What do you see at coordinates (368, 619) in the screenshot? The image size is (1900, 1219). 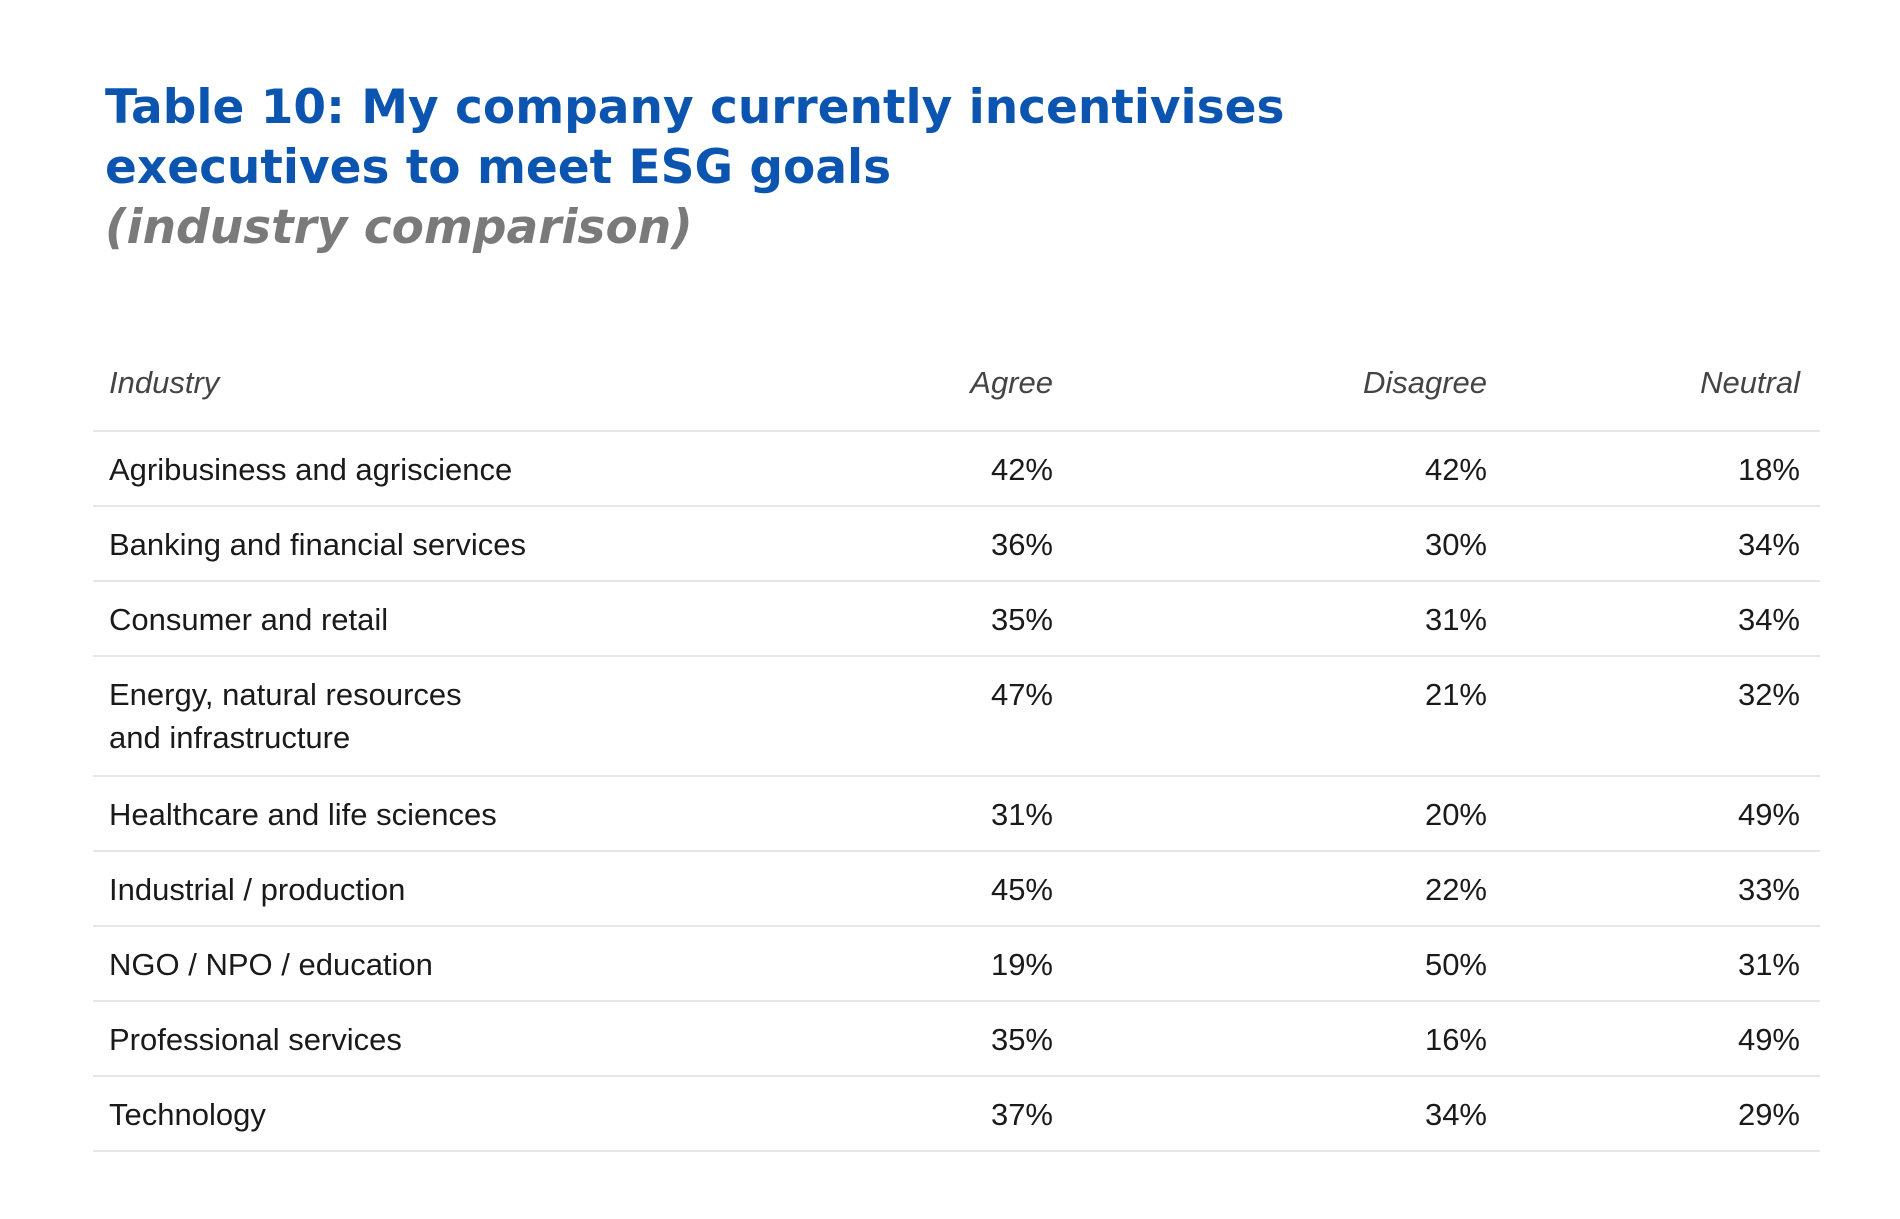 I see `cell-industry: Consumer and retail` at bounding box center [368, 619].